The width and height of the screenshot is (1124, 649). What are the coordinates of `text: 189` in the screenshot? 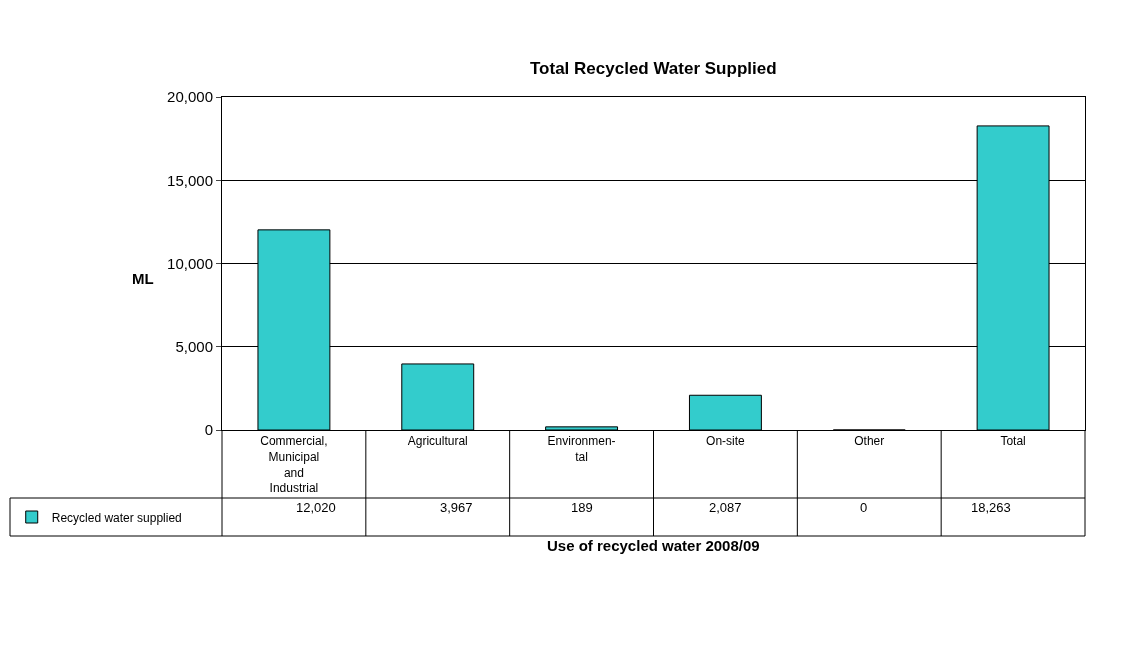 It's located at (582, 507).